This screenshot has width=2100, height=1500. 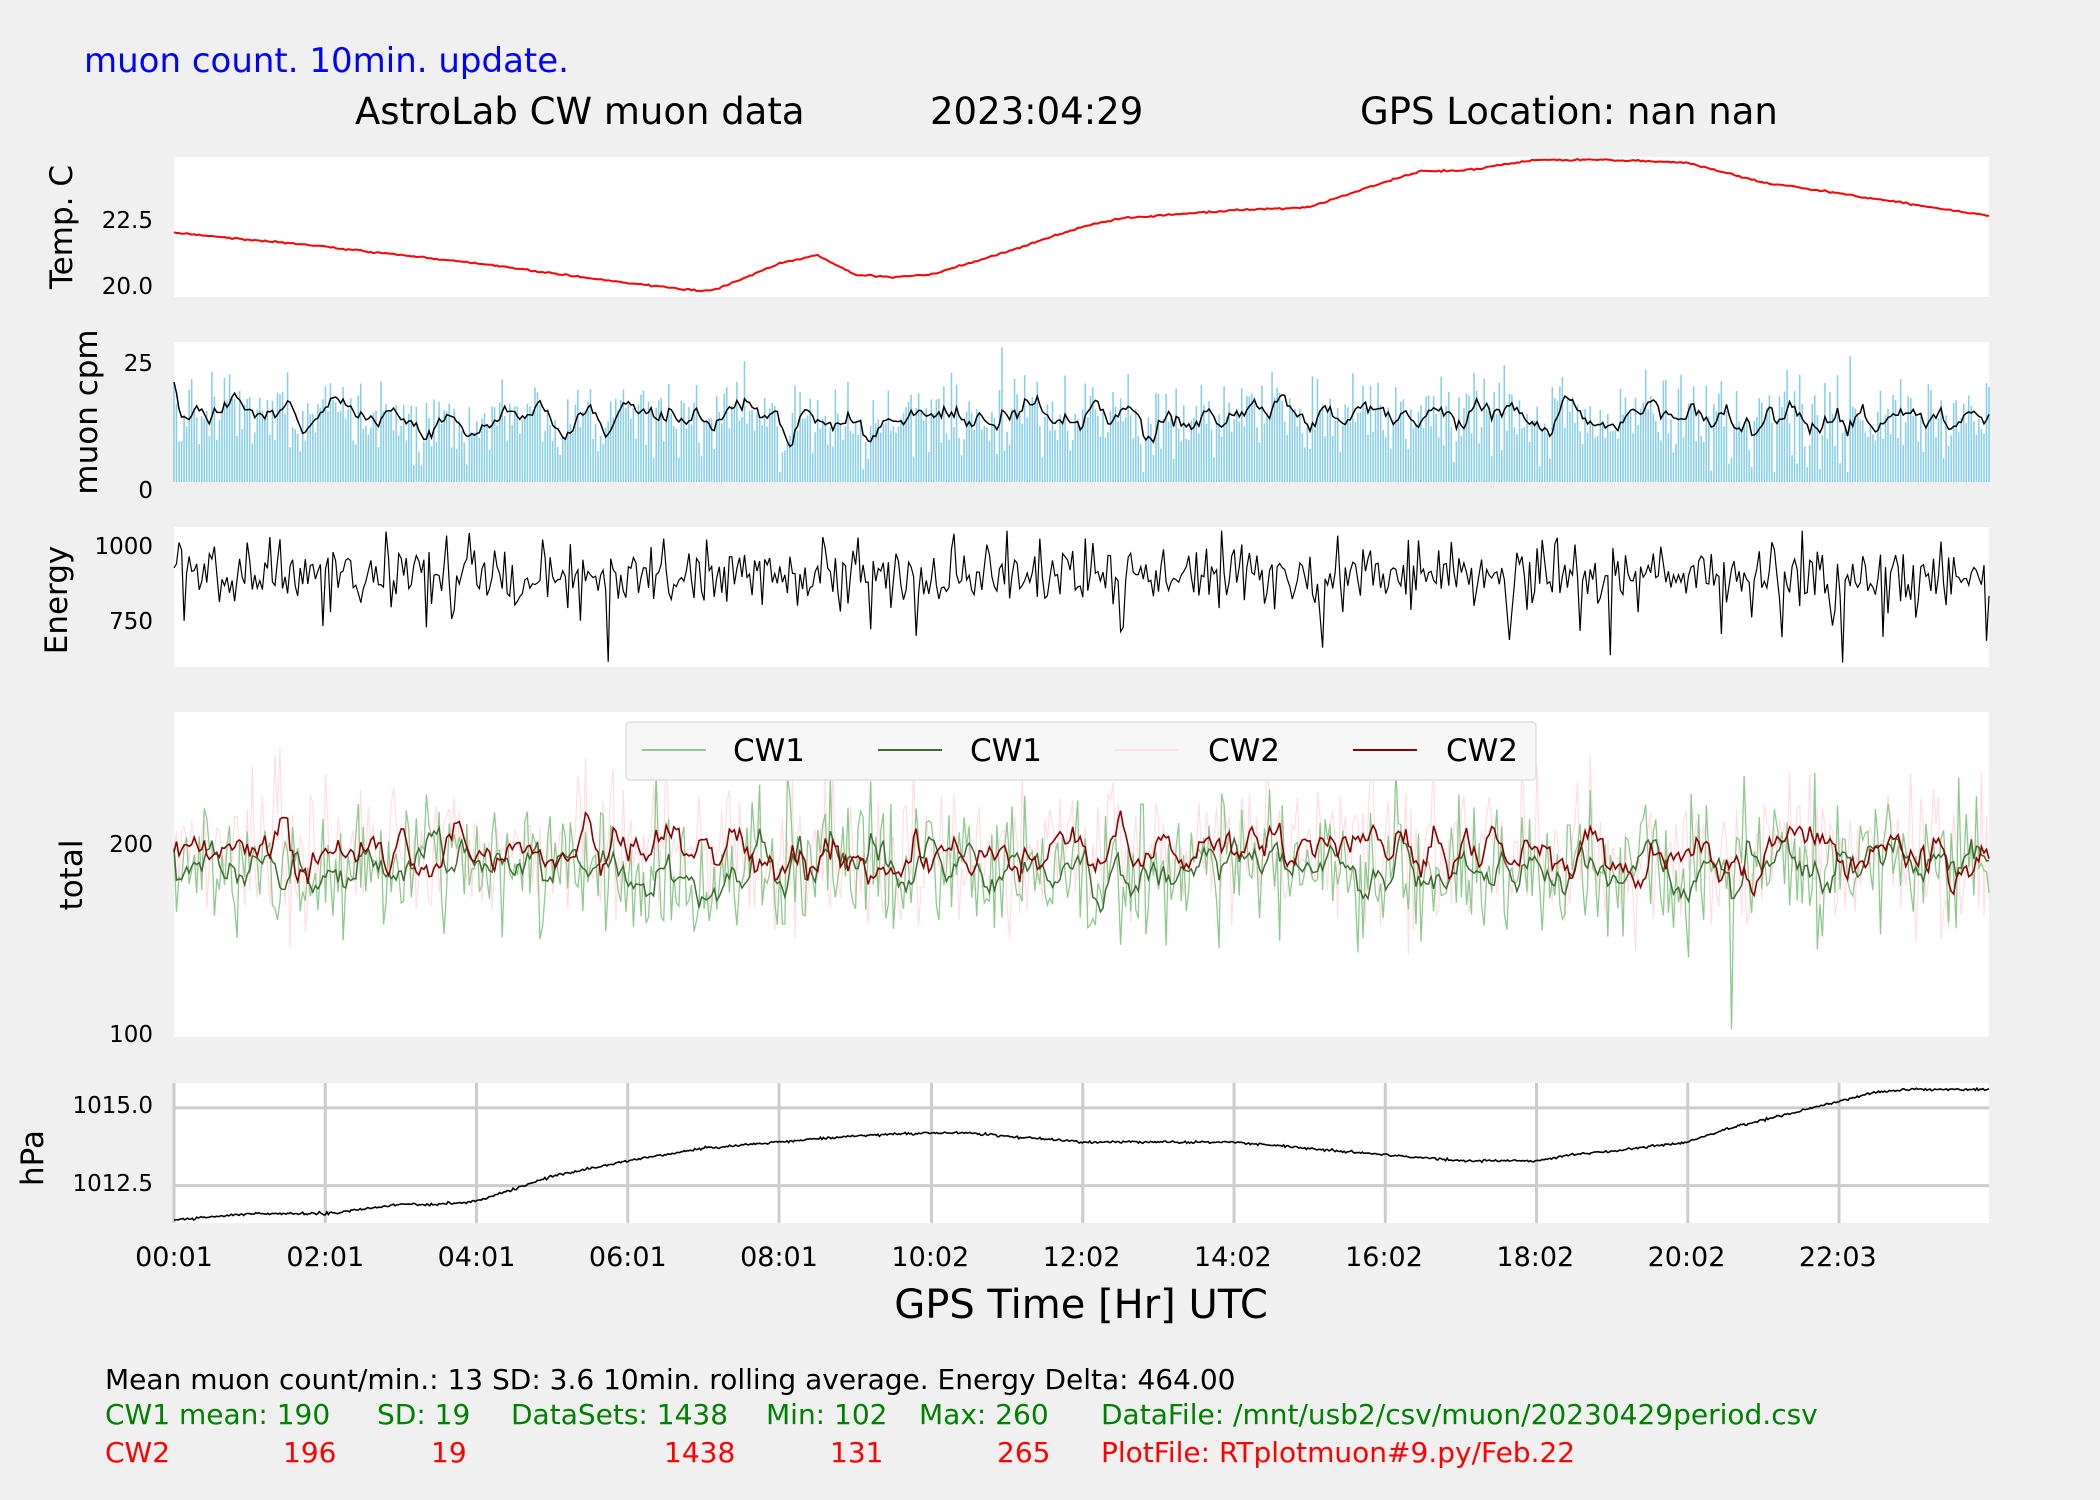 What do you see at coordinates (1081, 751) in the screenshot?
I see `legend: CW1 CW1 CW2 CW2` at bounding box center [1081, 751].